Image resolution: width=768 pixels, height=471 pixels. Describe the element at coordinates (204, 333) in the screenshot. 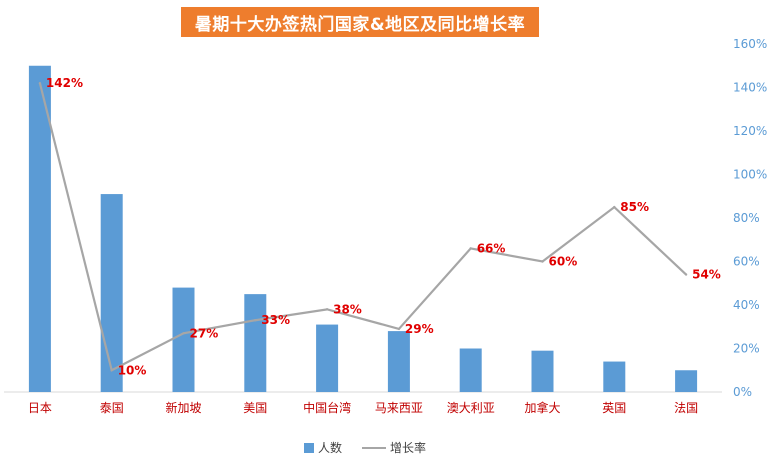

I see `data-label: 27%` at that location.